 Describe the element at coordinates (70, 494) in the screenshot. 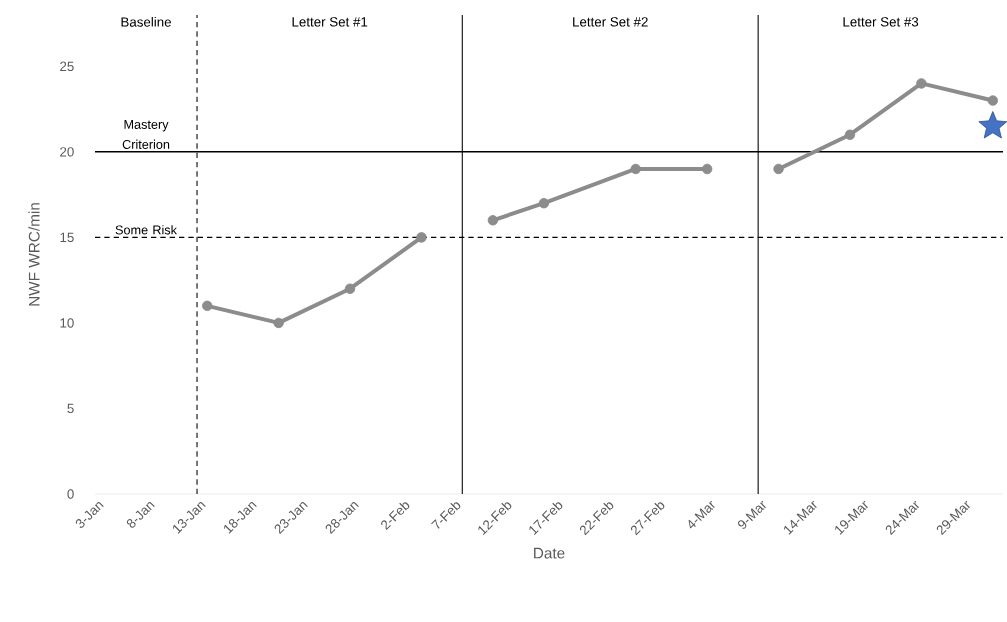

I see `y-tick-label: 0` at that location.